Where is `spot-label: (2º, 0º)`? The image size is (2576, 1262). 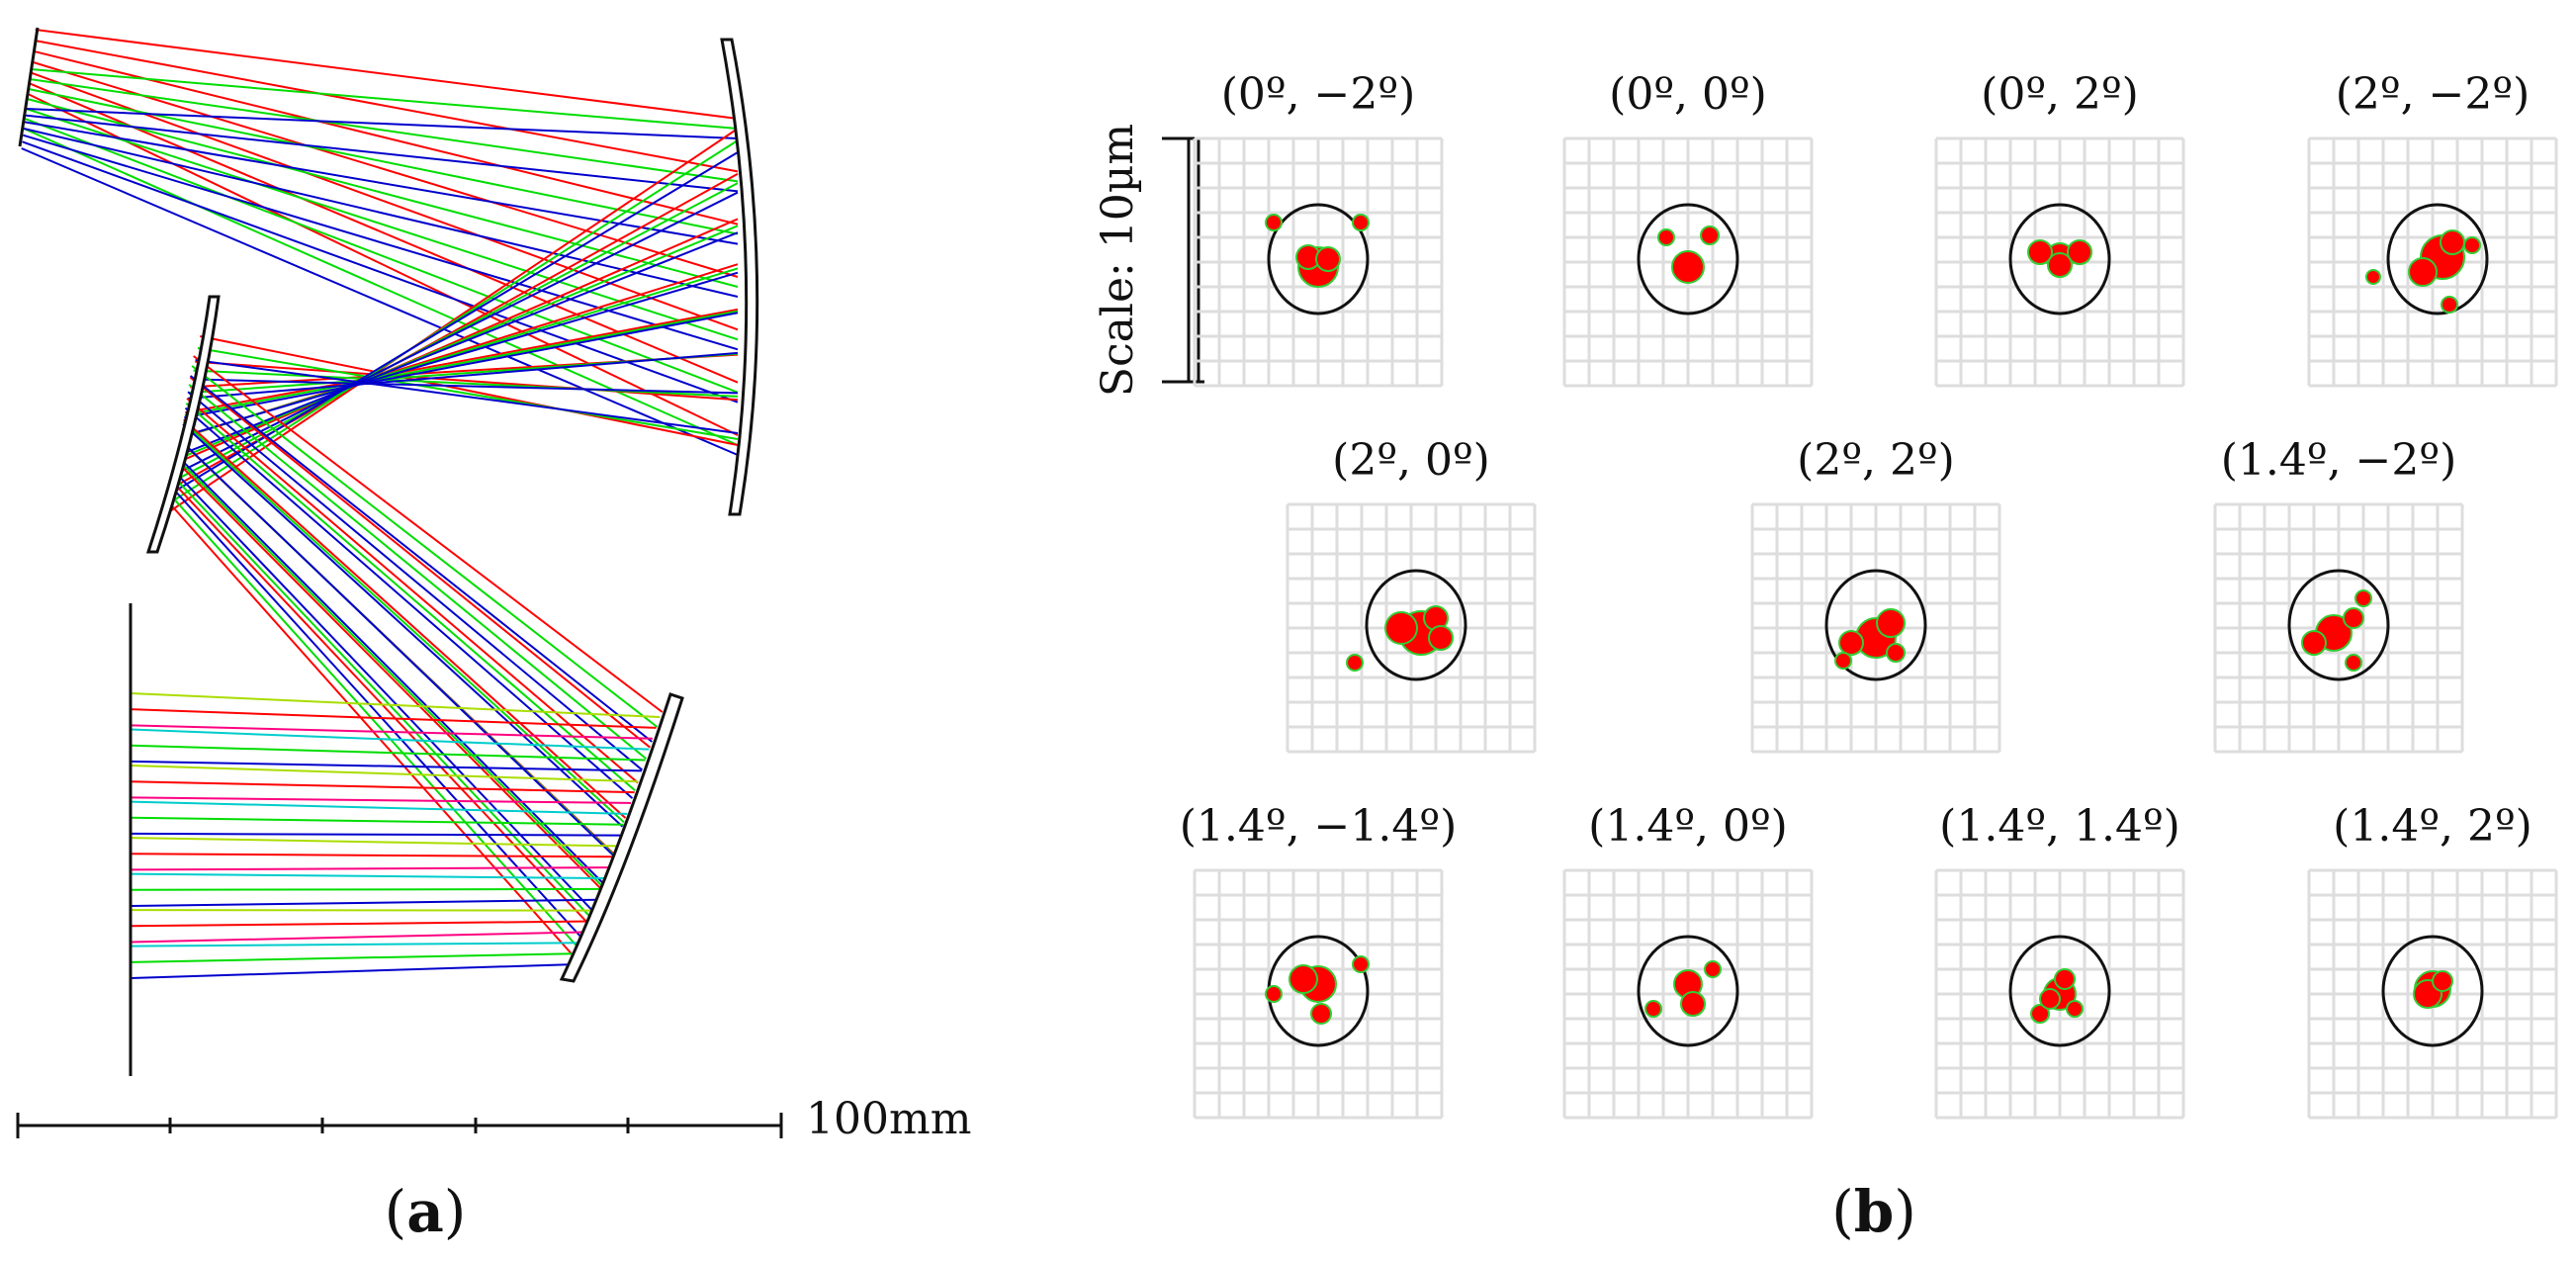
spot-label: (2º, 0º) is located at coordinates (1411, 460).